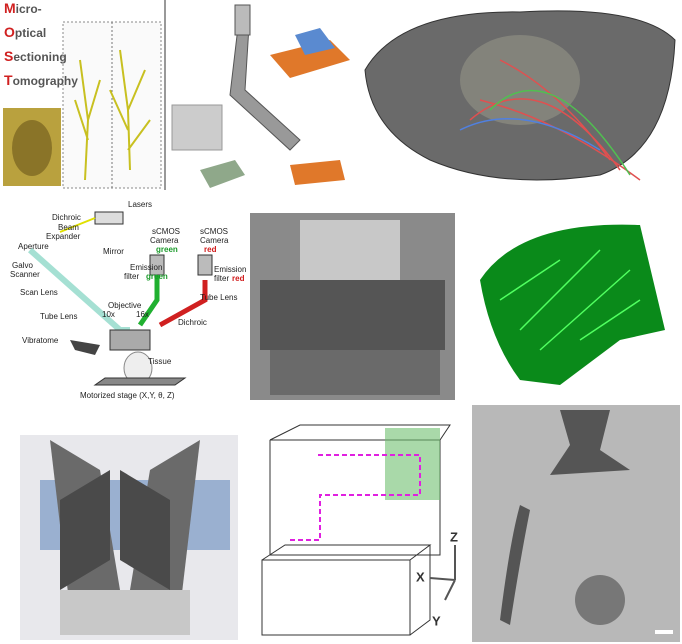 This screenshot has height=644, width=682. Describe the element at coordinates (310, 59) in the screenshot. I see `stage-top` at that location.